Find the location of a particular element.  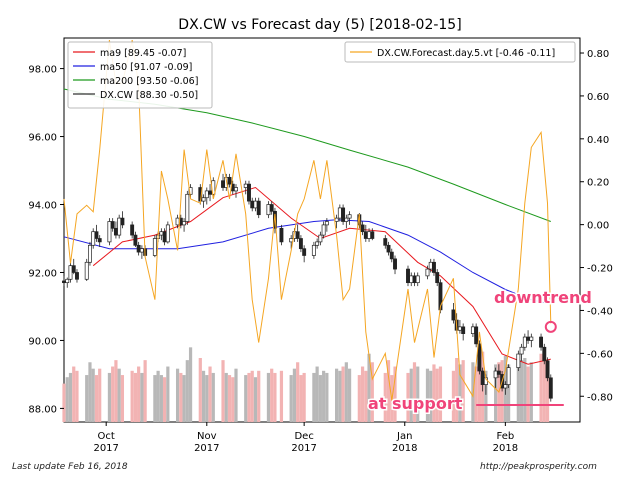

x-tick-label: Dec is located at coordinates (303, 436).